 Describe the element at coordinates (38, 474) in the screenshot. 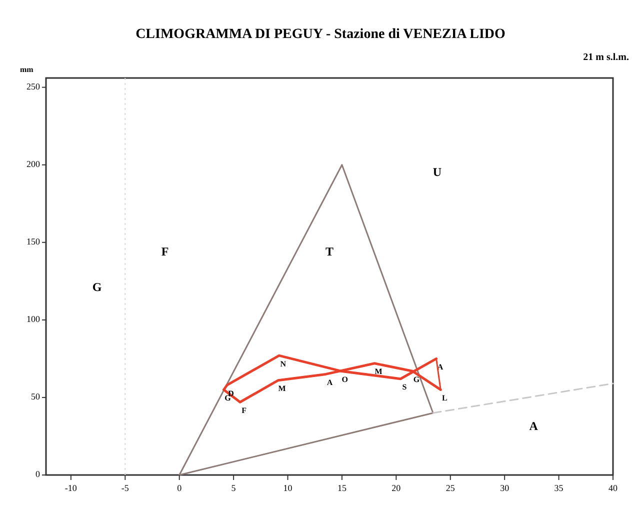

I see `y-tick-label: 0` at that location.